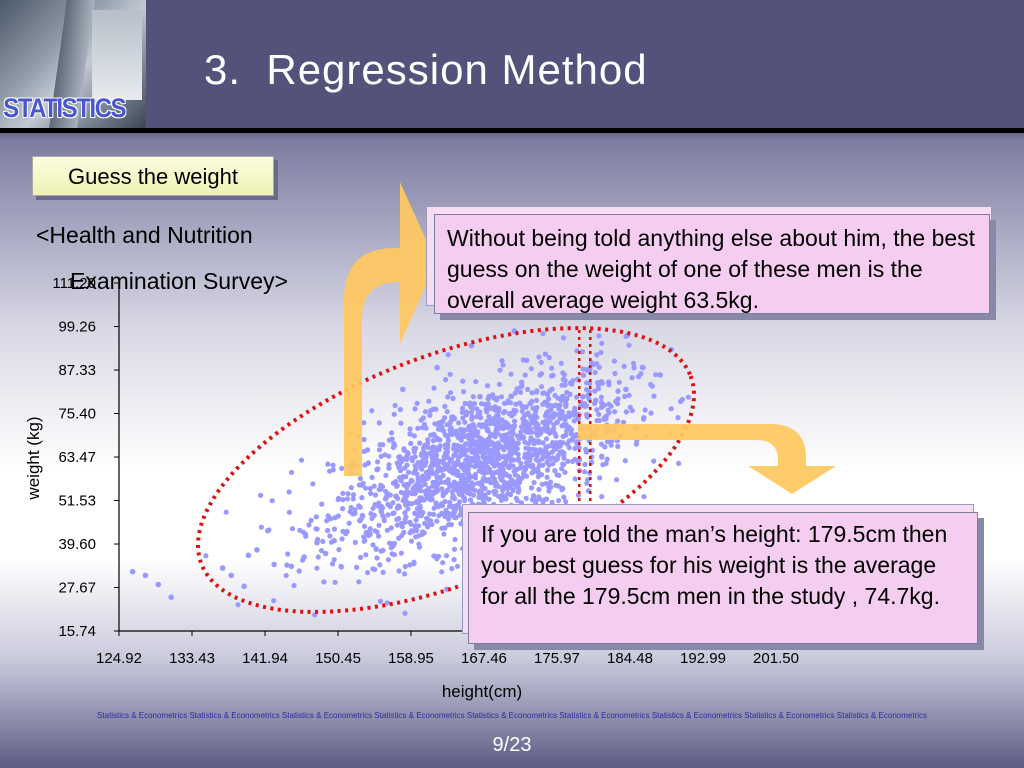 The width and height of the screenshot is (1024, 768). I want to click on x-axis-label: height(cm), so click(482, 691).